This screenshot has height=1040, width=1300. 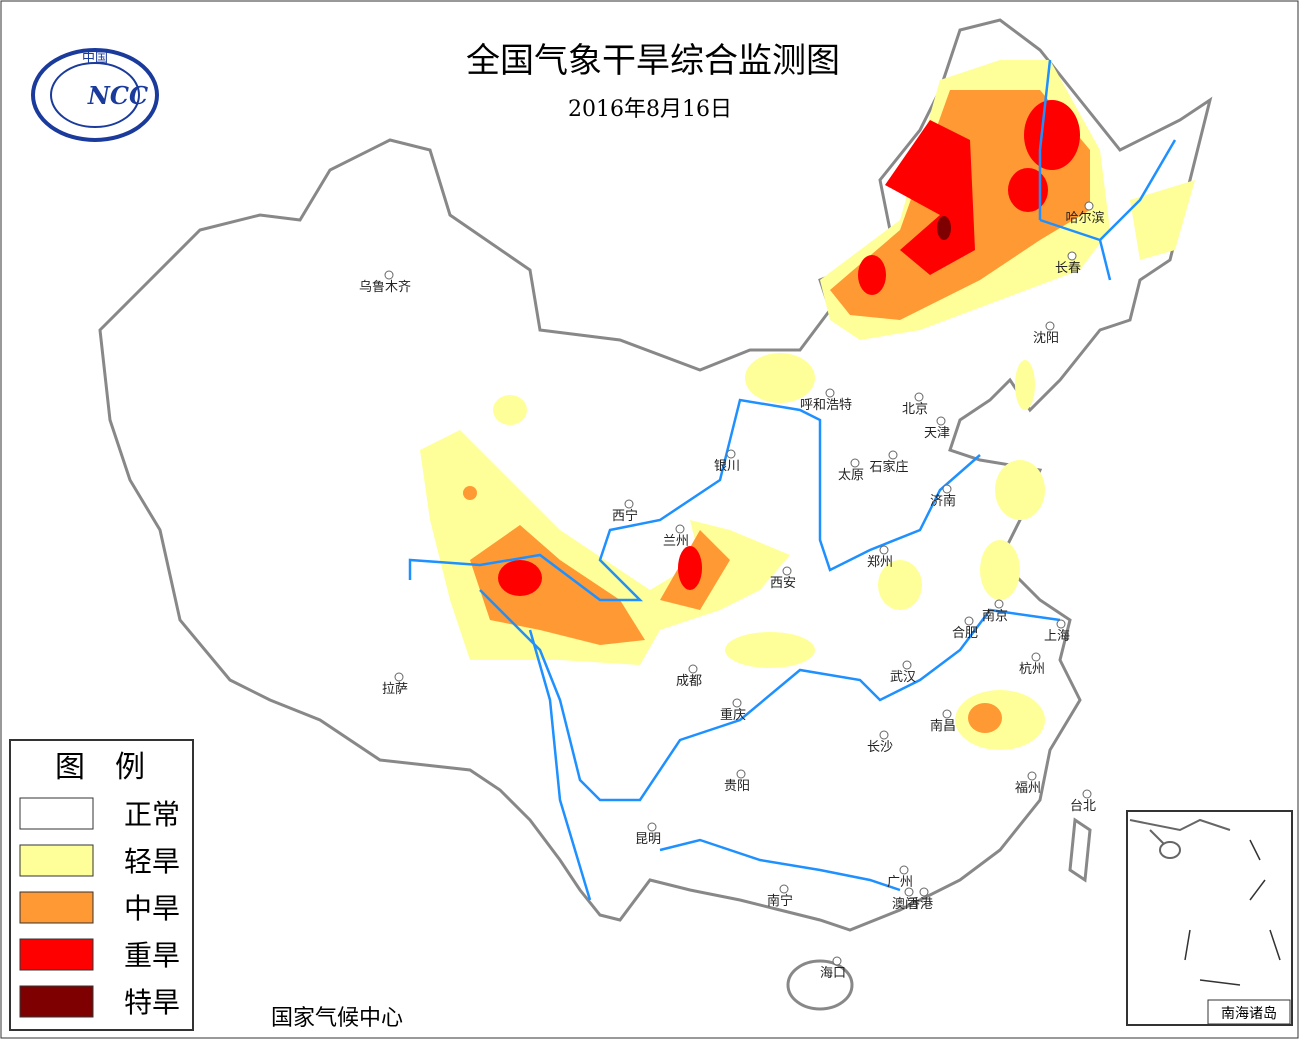 What do you see at coordinates (880, 562) in the screenshot?
I see `city-label: 郑州` at bounding box center [880, 562].